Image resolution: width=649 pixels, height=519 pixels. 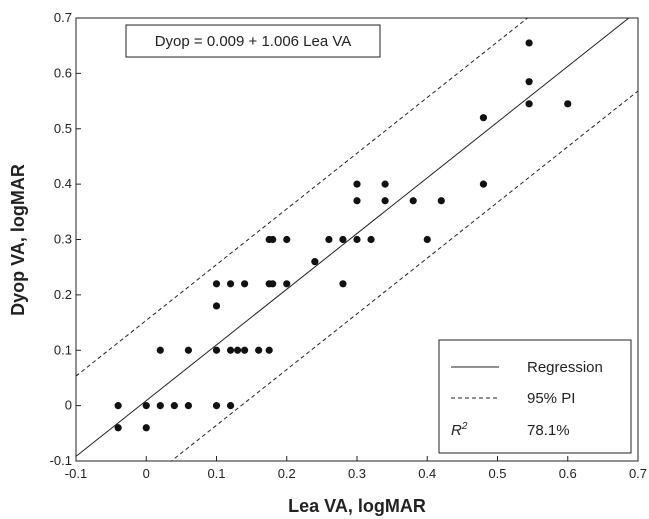 I want to click on y-tick-label: 0.3, so click(x=63, y=239).